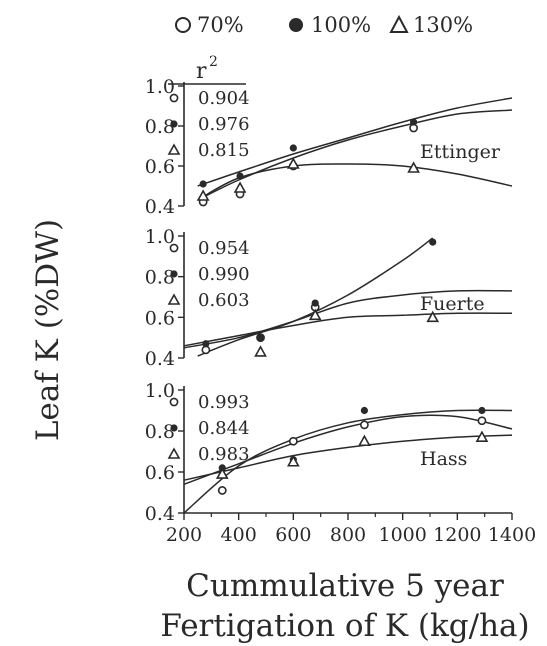 The height and width of the screenshot is (646, 547). Describe the element at coordinates (160, 278) in the screenshot. I see `y-tick-label-fuerte: 0.8` at that location.